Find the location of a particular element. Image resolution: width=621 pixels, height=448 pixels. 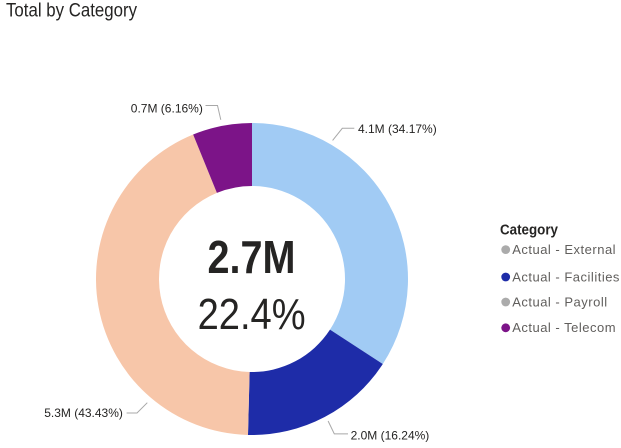

svg-text: Actual - External is located at coordinates (564, 249).